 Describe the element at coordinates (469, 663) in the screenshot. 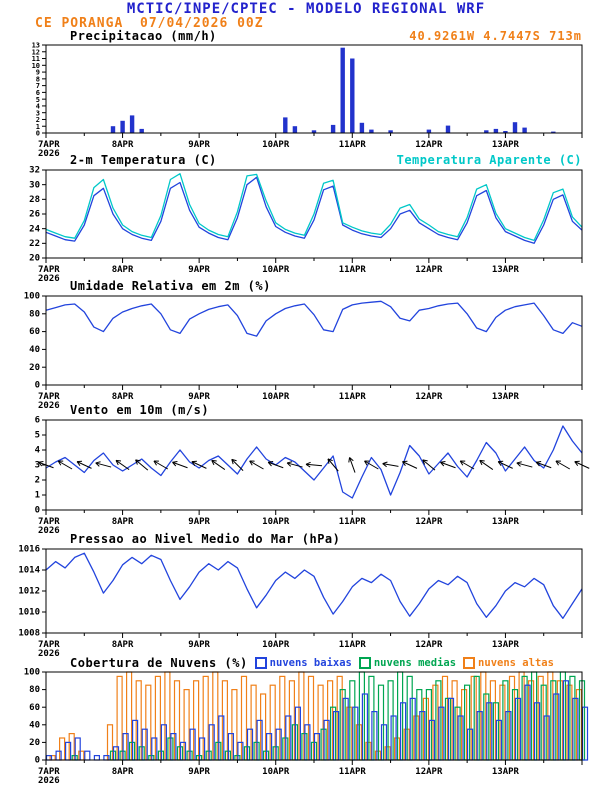

I see `nuvens-altas-swatch-icon` at that location.